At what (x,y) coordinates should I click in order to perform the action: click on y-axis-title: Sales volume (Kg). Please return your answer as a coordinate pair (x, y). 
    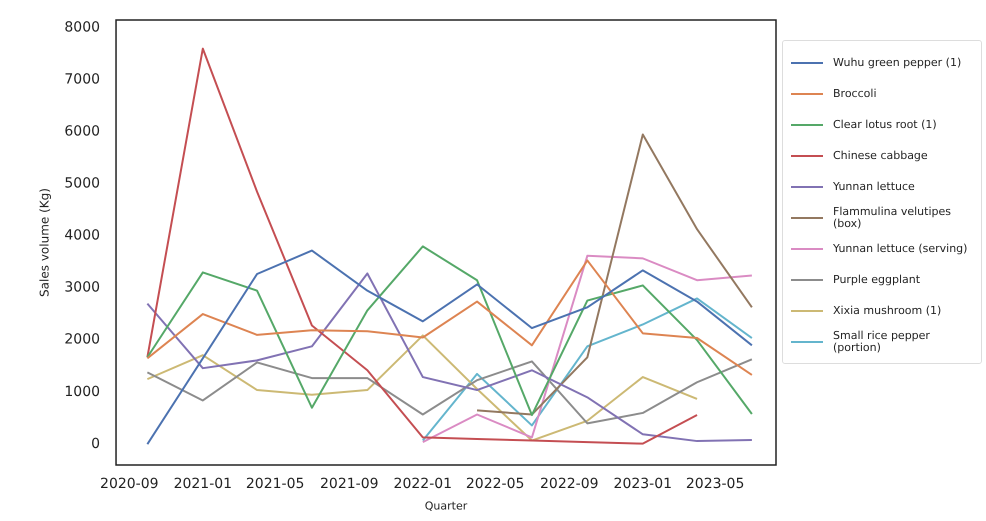
    Looking at the image, I should click on (44, 242).